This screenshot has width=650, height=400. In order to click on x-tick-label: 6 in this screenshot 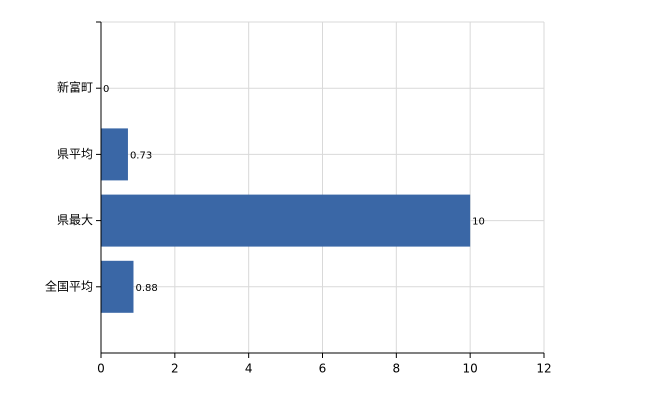, I will do `click(323, 369)`.